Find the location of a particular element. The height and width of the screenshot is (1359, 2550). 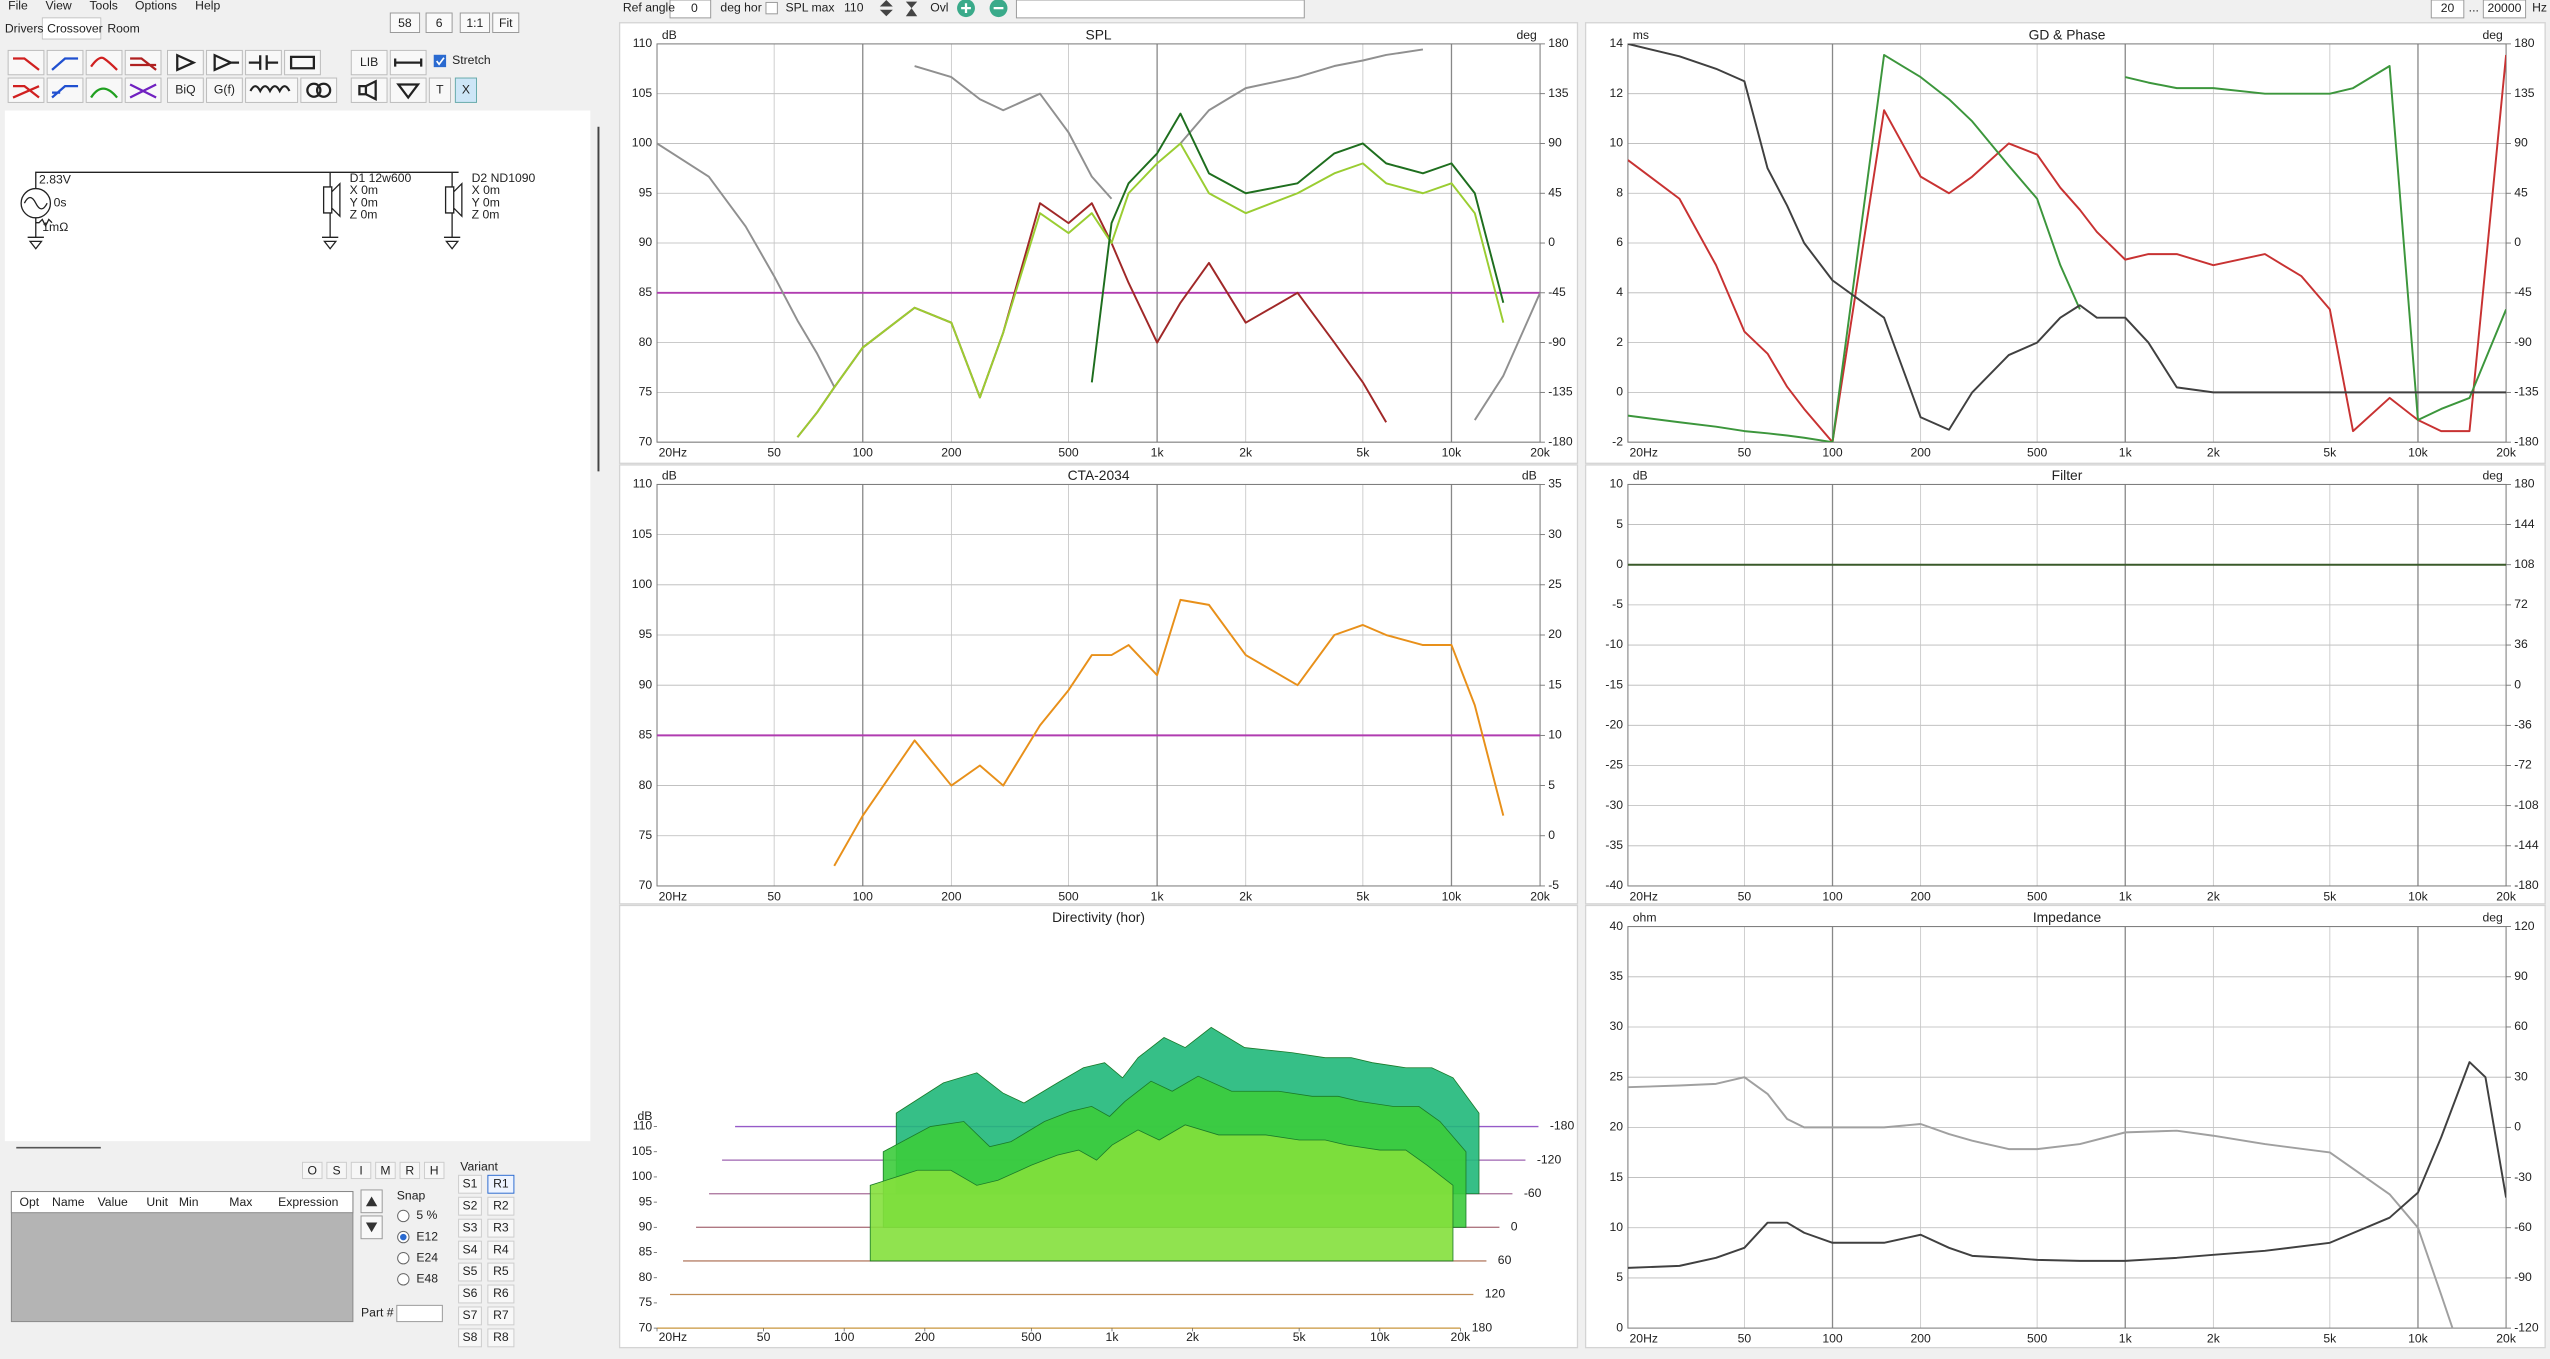

driver-name: D2 ND1090 is located at coordinates (504, 178).